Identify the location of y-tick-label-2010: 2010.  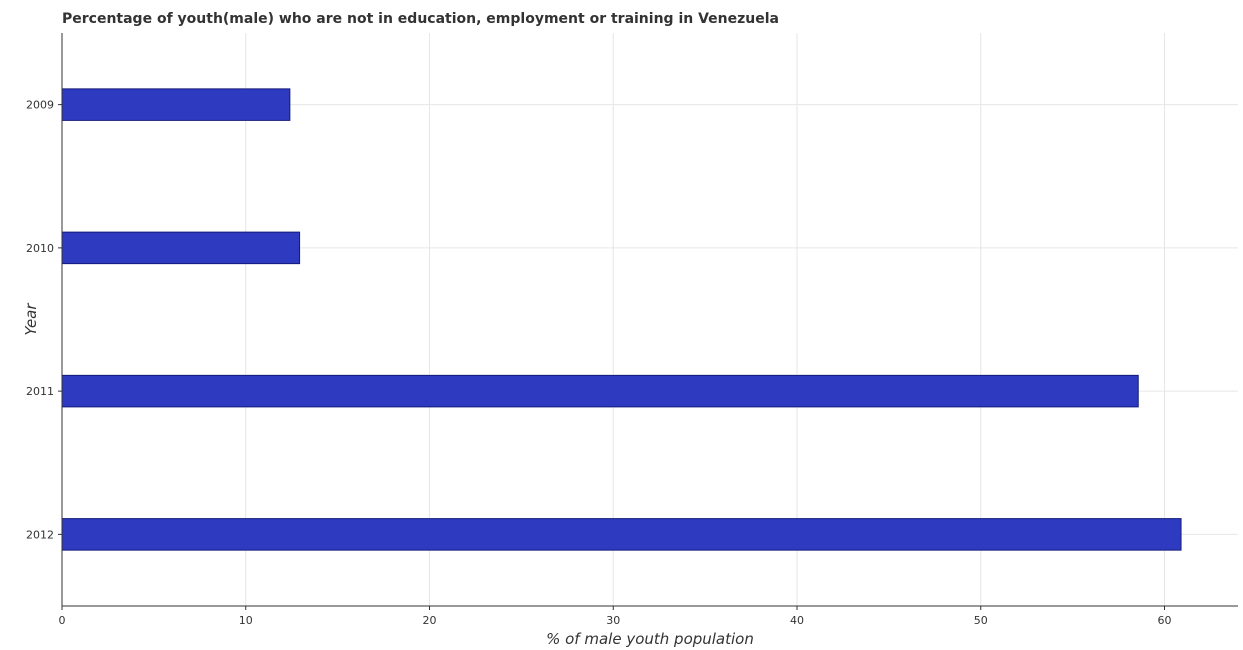
(40, 248).